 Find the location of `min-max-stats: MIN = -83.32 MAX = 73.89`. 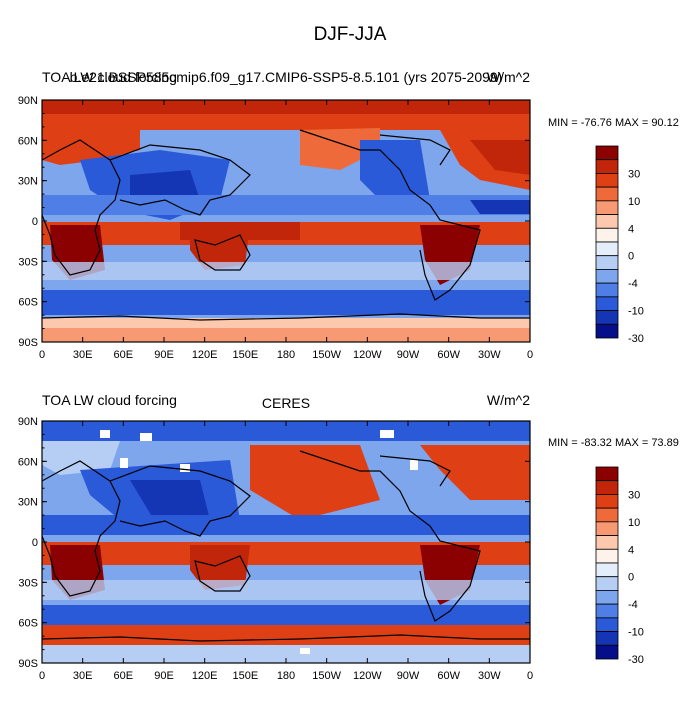

min-max-stats: MIN = -83.32 MAX = 73.89 is located at coordinates (613, 443).